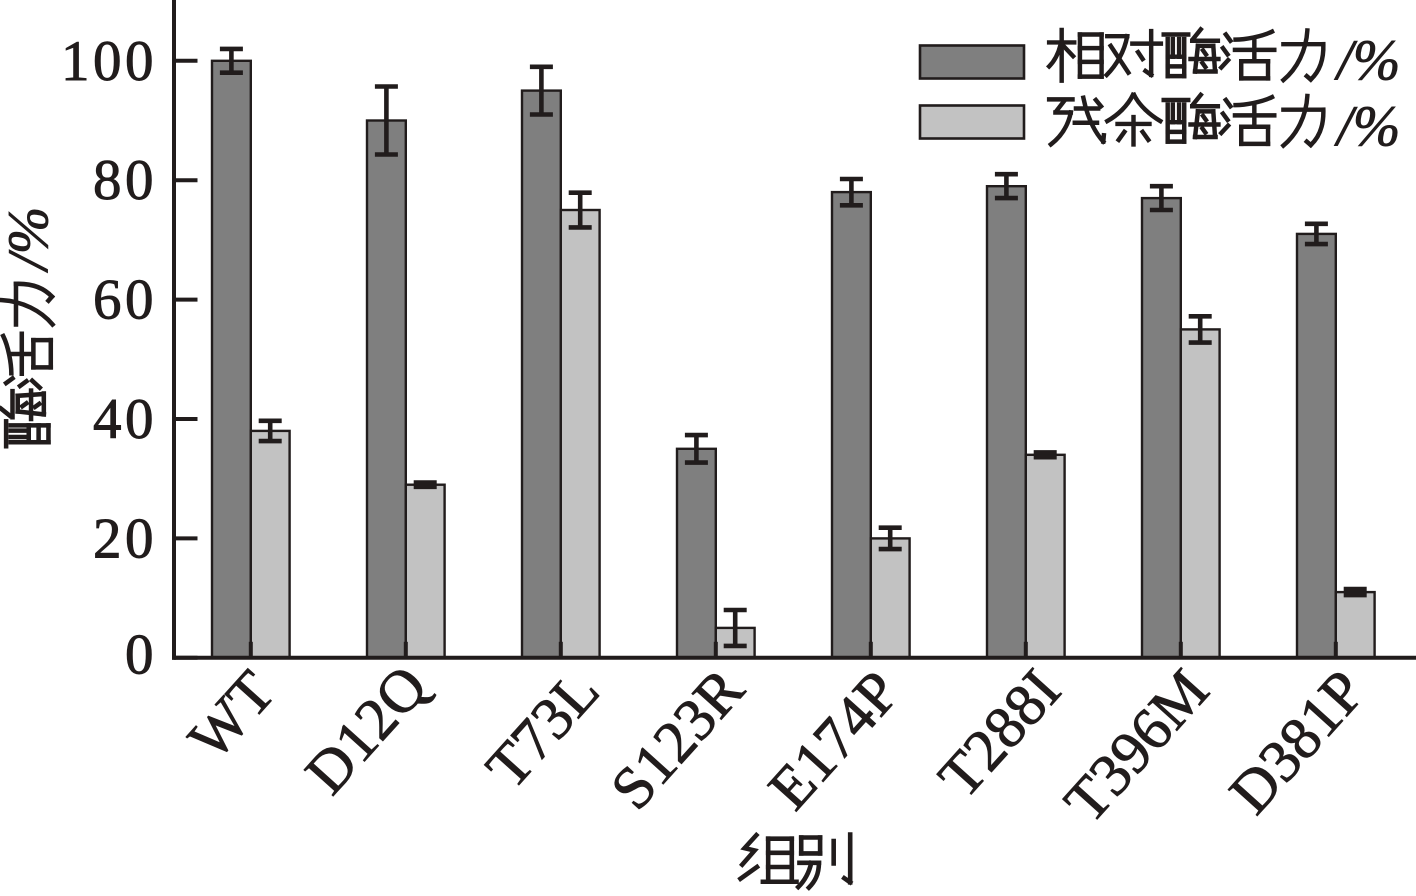 Image resolution: width=1416 pixels, height=896 pixels. I want to click on svg-text: 80, so click(125, 180).